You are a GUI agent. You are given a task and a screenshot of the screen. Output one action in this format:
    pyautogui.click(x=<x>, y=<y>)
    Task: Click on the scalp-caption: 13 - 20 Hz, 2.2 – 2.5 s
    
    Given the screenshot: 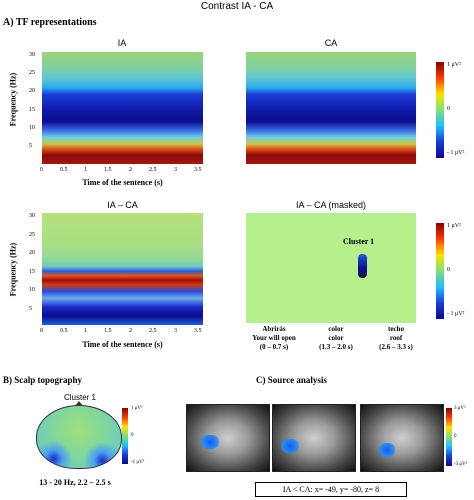 What is the action you would take?
    pyautogui.click(x=75, y=482)
    